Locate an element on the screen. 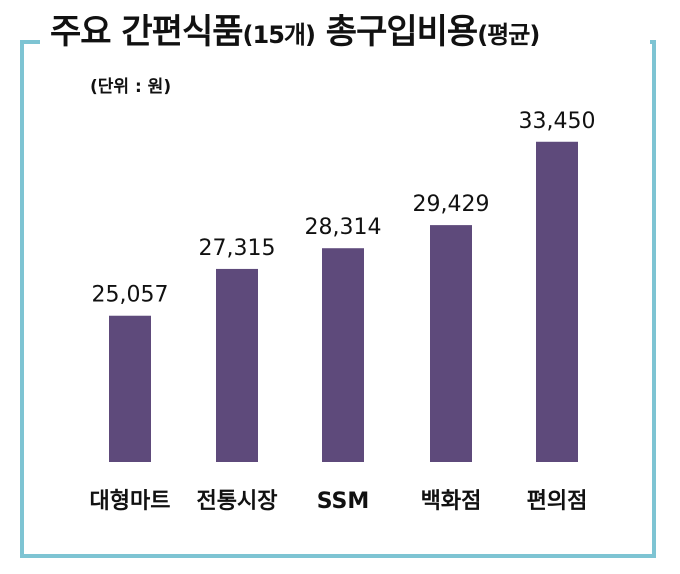  title-main: 주요 간편식품 is located at coordinates (147, 32).